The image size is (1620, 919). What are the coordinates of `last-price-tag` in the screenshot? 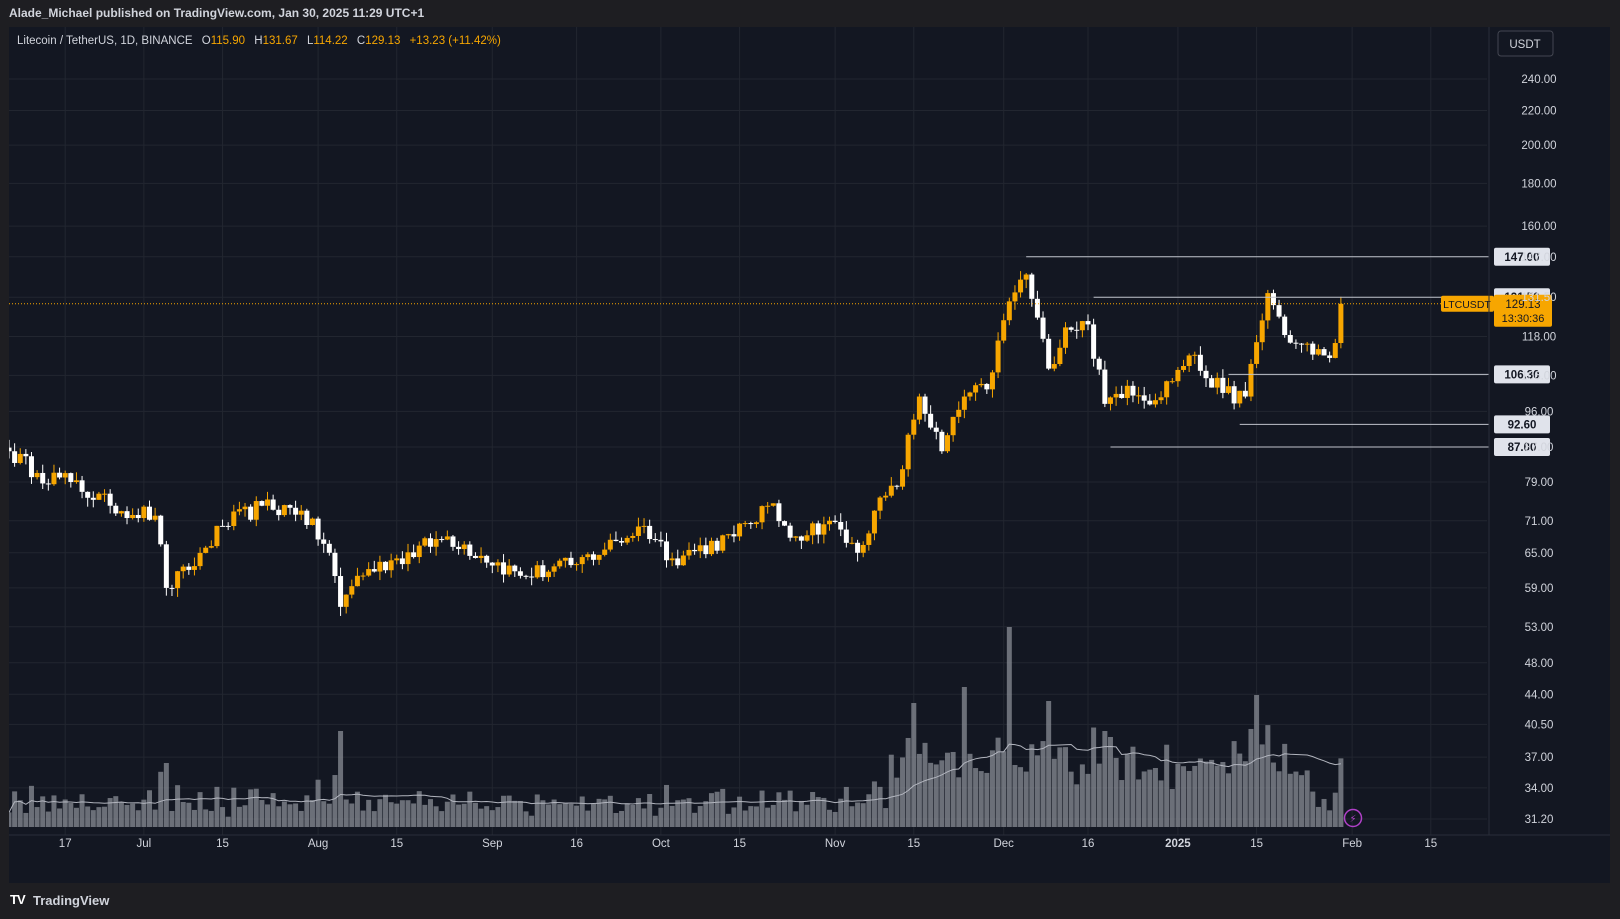 It's located at (1523, 310).